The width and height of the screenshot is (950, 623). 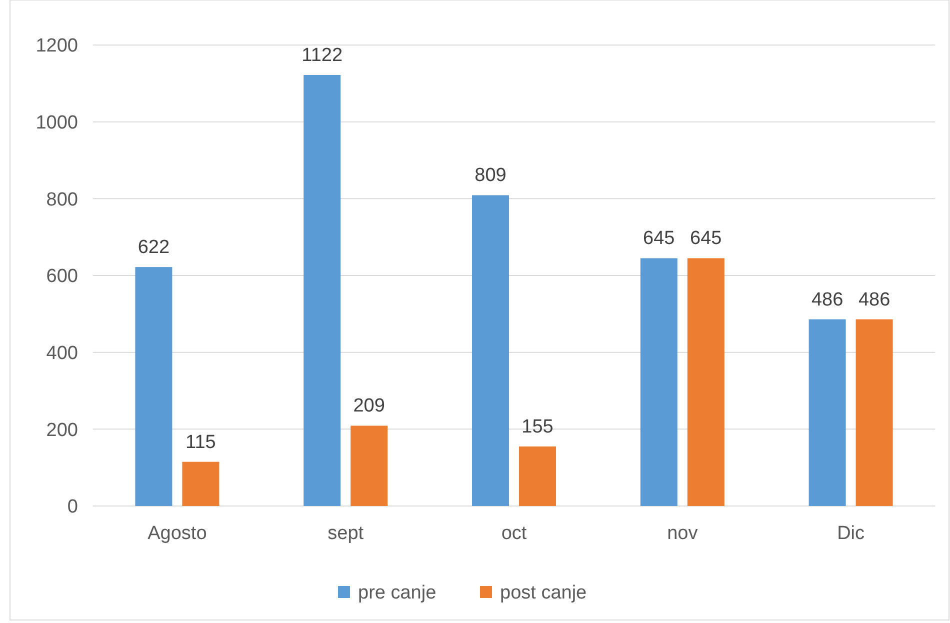 I want to click on data-label: 809, so click(x=490, y=175).